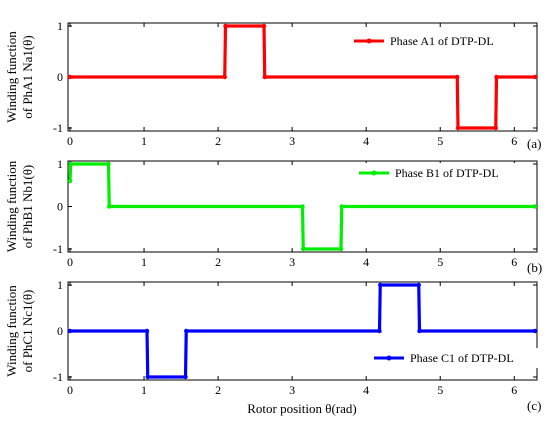 This screenshot has width=550, height=432. What do you see at coordinates (27, 331) in the screenshot?
I see `y-axis-label: of PhC1 Nc1(θ)` at bounding box center [27, 331].